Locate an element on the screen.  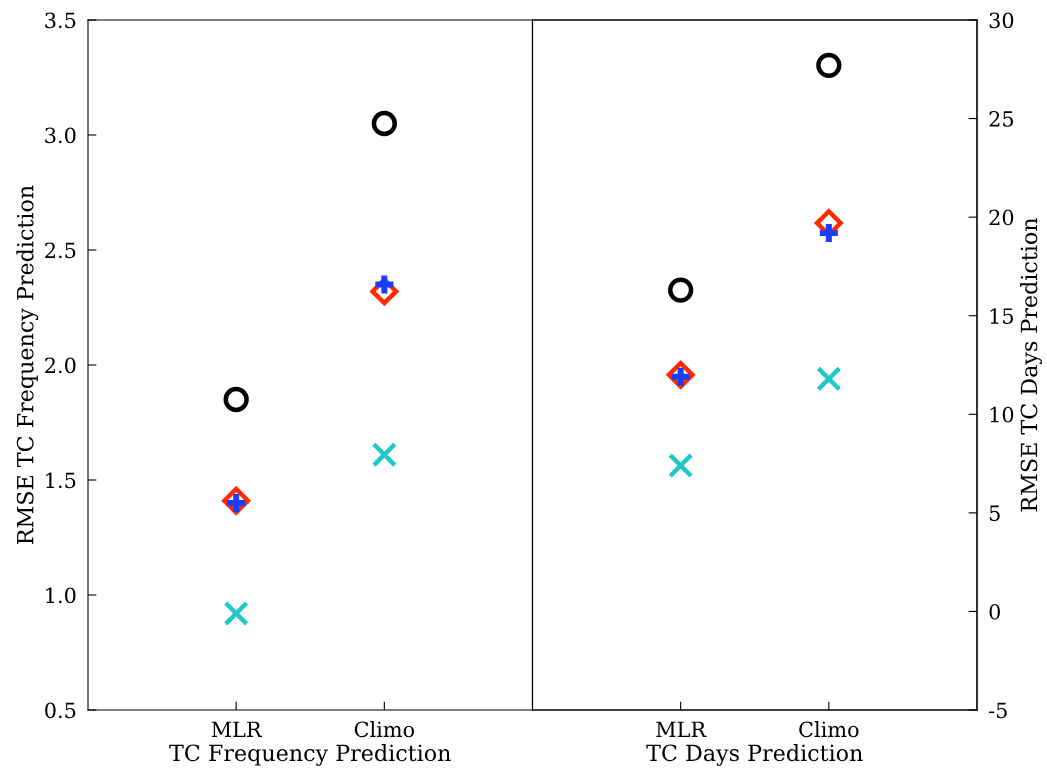
y2-tick-label: 15 is located at coordinates (1002, 316).